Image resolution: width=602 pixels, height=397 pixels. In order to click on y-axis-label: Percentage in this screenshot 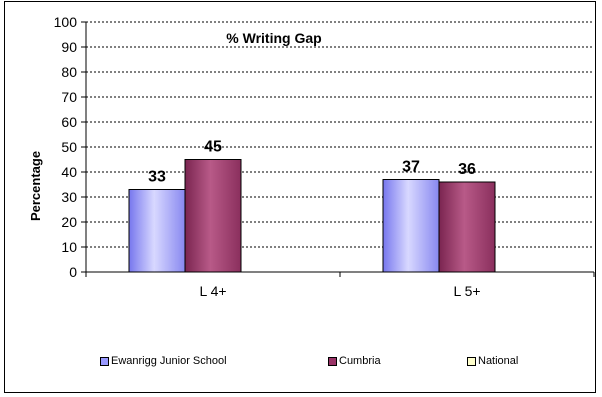, I will do `click(35, 186)`.